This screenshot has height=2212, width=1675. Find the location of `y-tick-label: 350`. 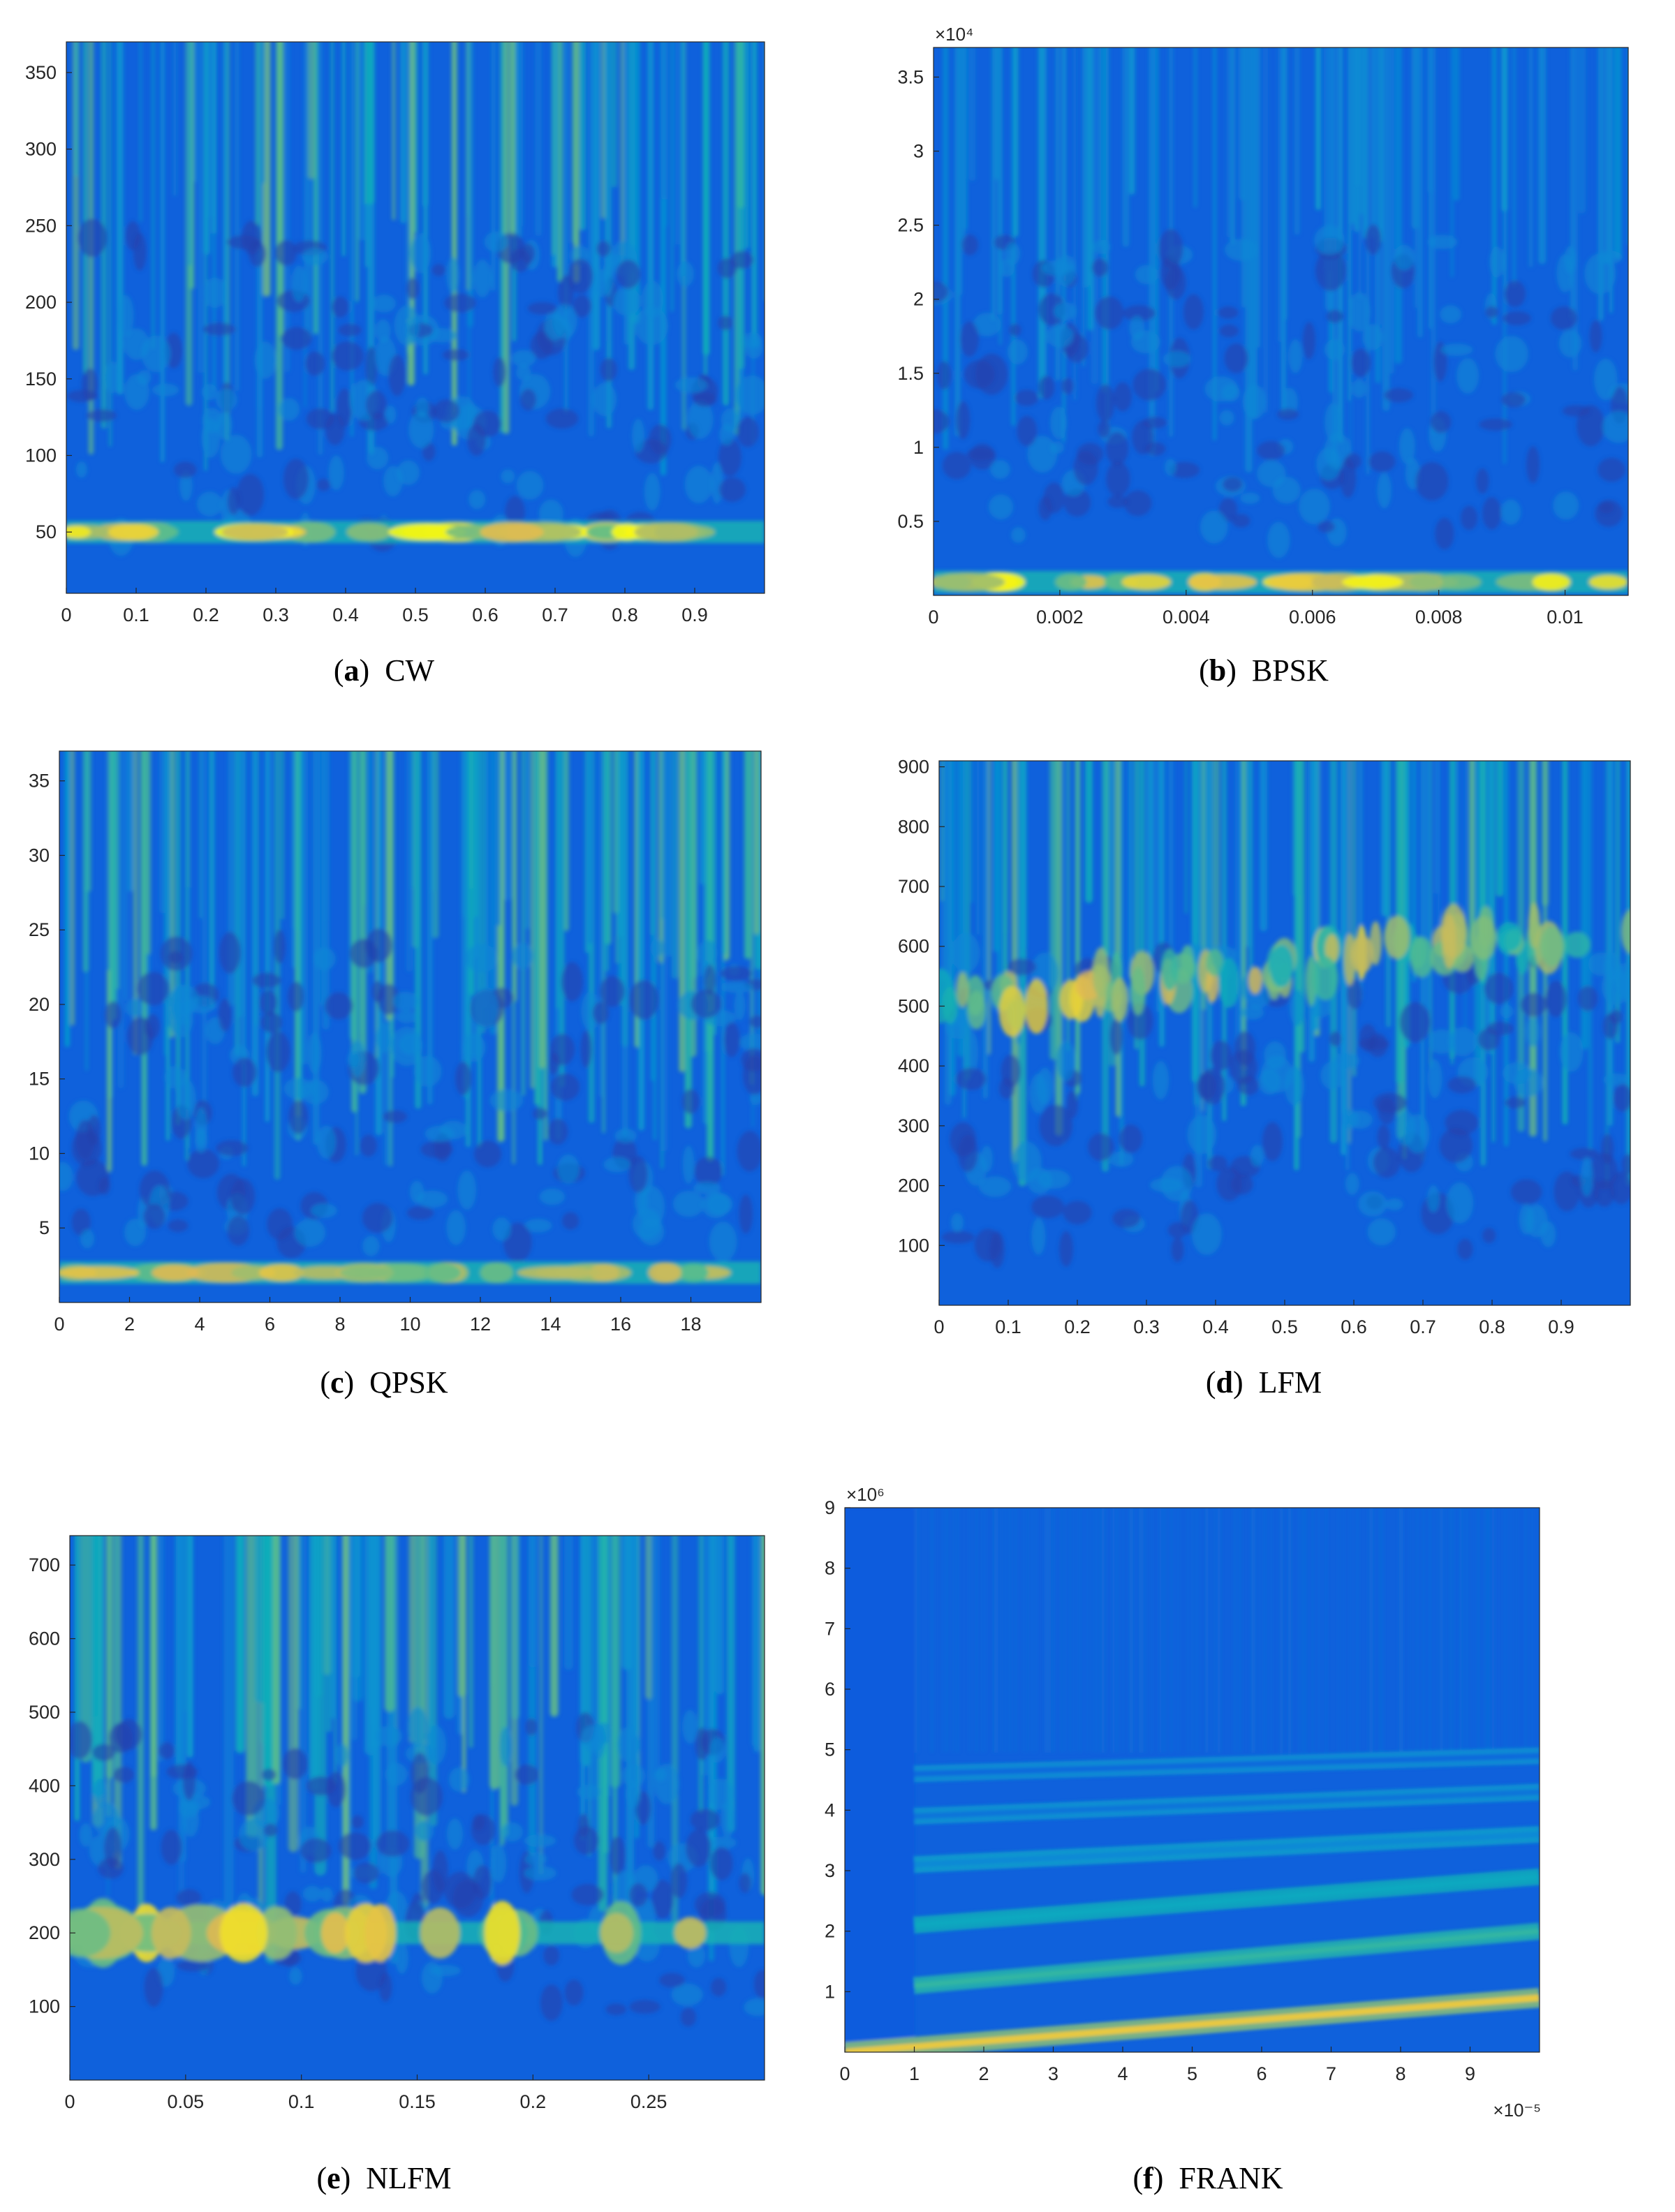

y-tick-label: 350 is located at coordinates (41, 72).